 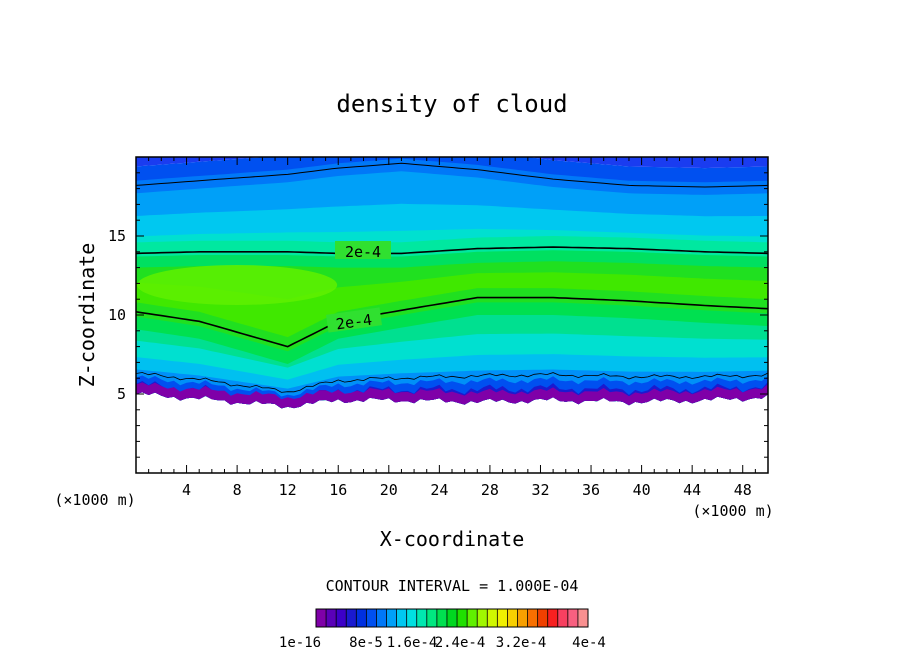 I want to click on y-tick-labels: 5 10 15, so click(x=117, y=315).